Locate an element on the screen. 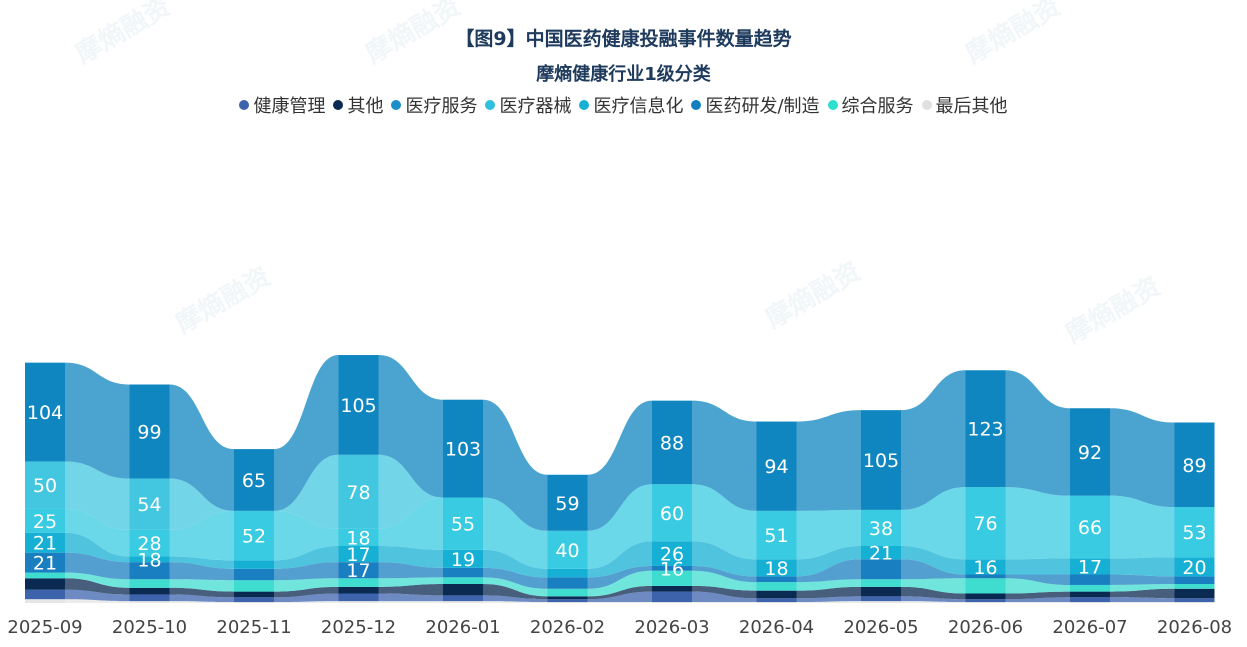 The image size is (1247, 647). legend-item: 医疗服务 is located at coordinates (434, 105).